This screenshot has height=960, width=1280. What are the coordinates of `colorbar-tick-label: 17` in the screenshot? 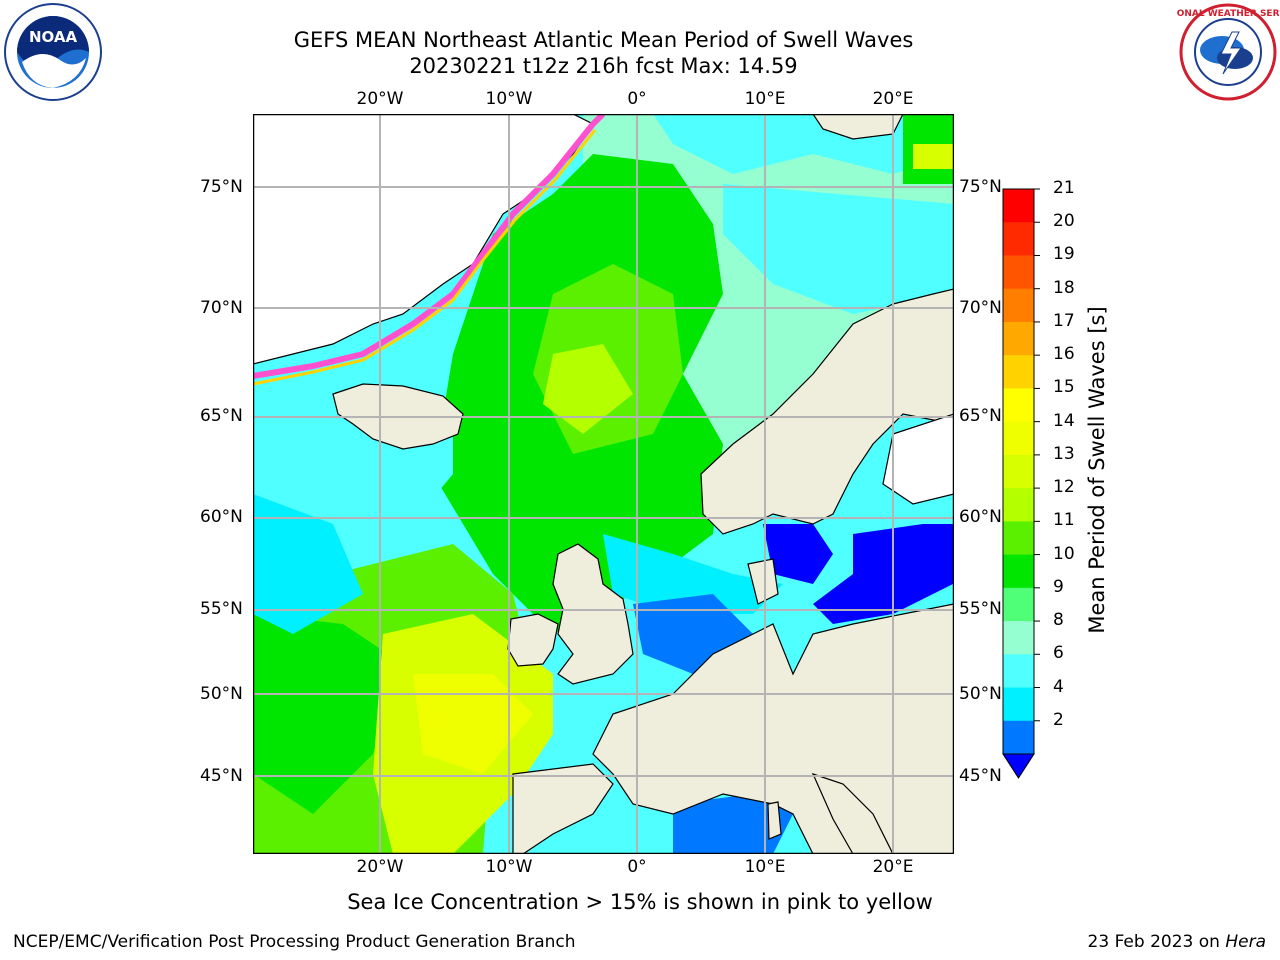 It's located at (1064, 320).